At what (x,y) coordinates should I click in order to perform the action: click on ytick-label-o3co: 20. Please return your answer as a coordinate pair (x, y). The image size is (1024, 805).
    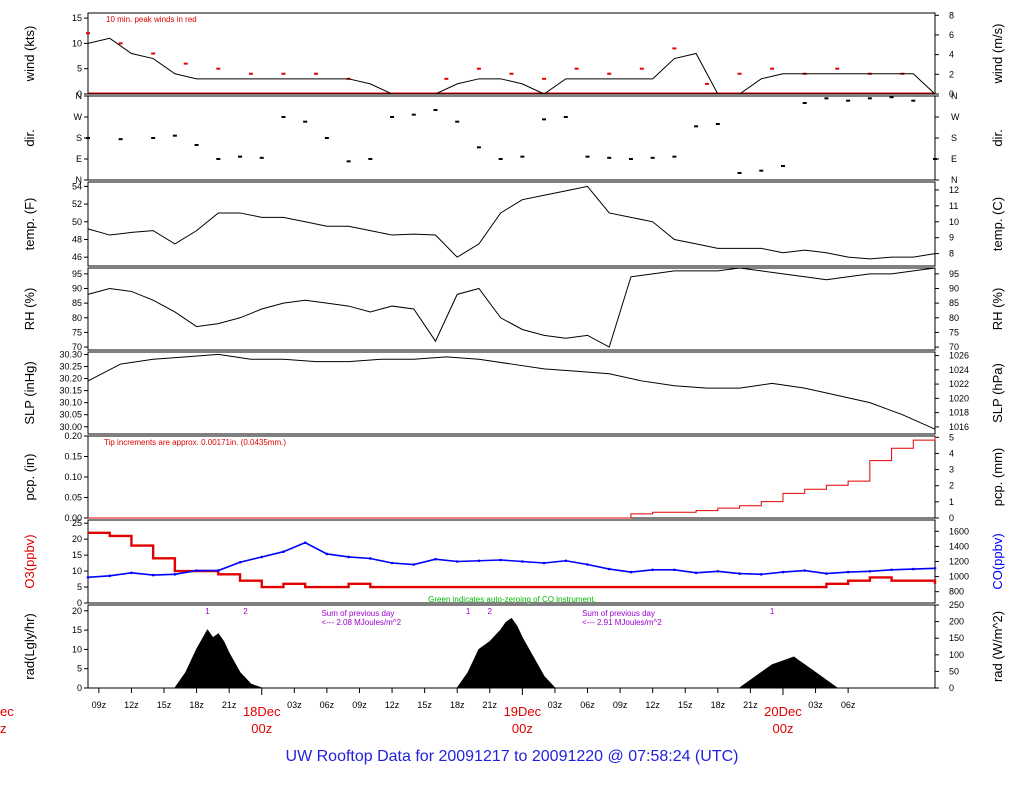
    Looking at the image, I should click on (77, 539).